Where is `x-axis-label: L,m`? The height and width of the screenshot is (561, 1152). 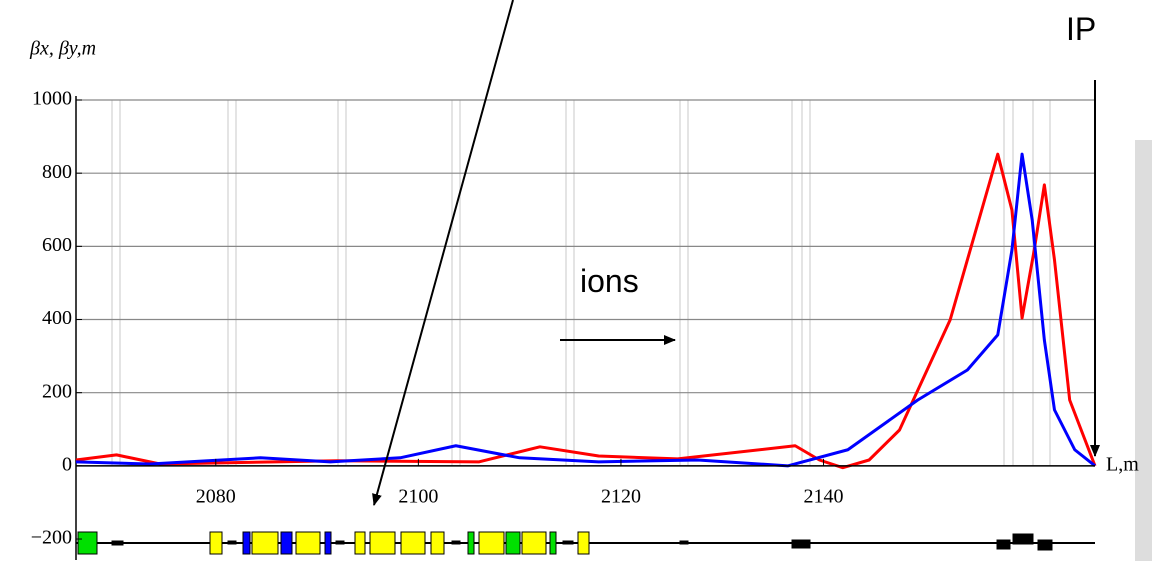 x-axis-label: L,m is located at coordinates (1122, 465).